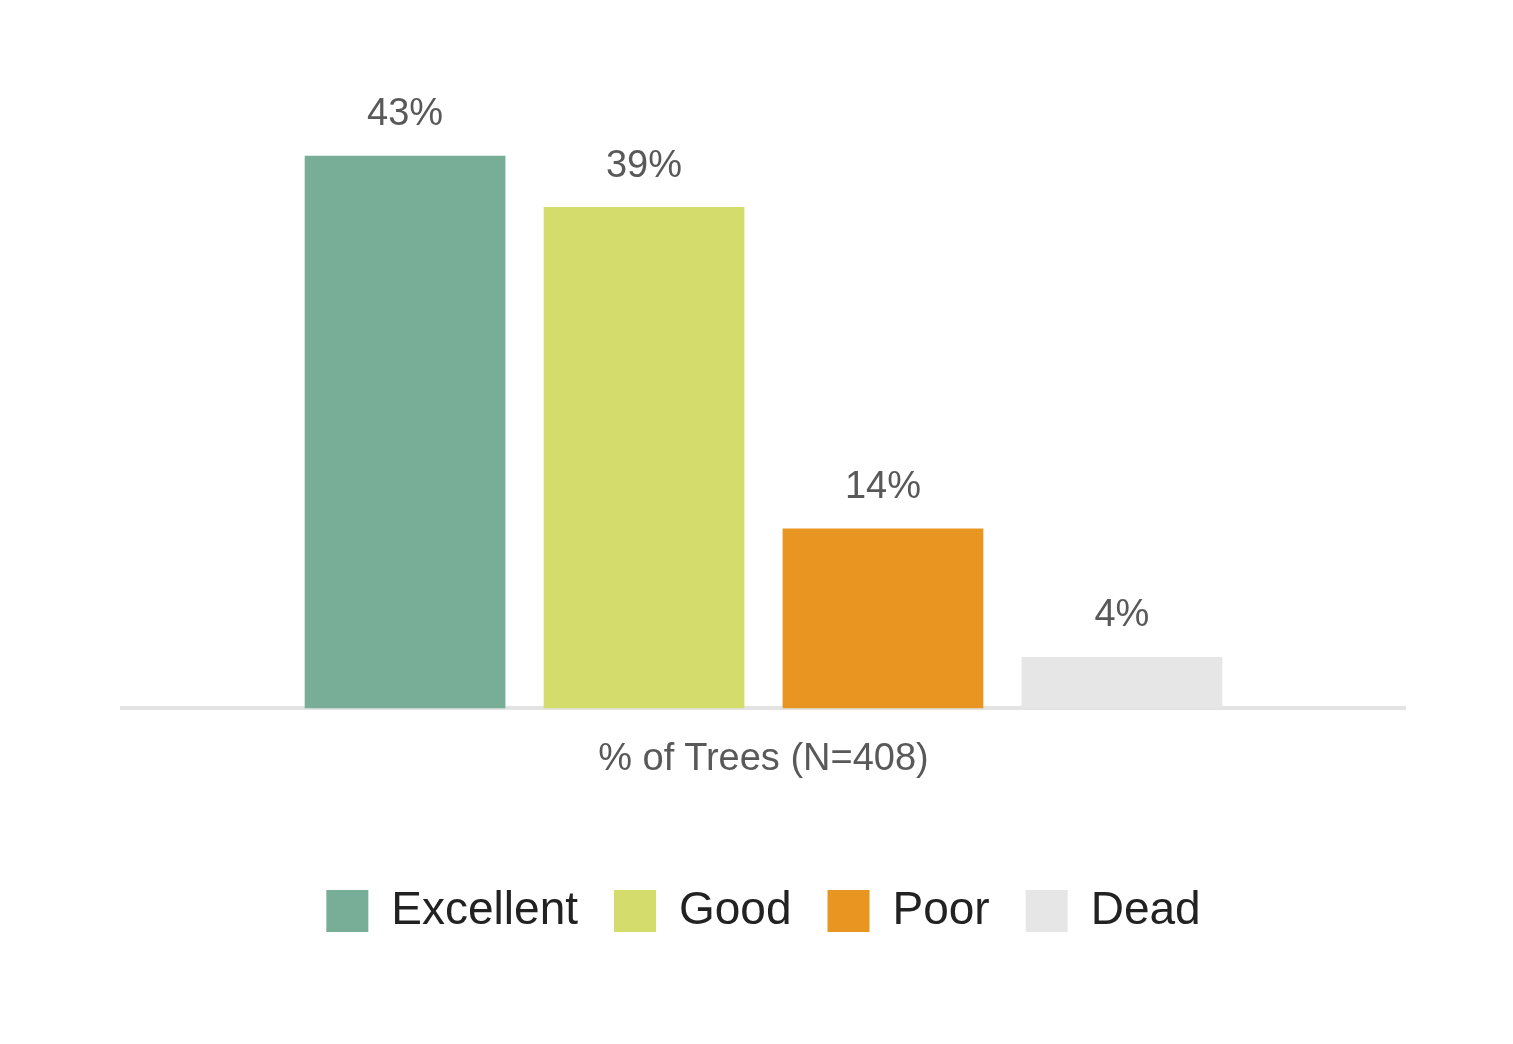 This screenshot has height=1044, width=1513. What do you see at coordinates (644, 163) in the screenshot?
I see `data-label: 39%` at bounding box center [644, 163].